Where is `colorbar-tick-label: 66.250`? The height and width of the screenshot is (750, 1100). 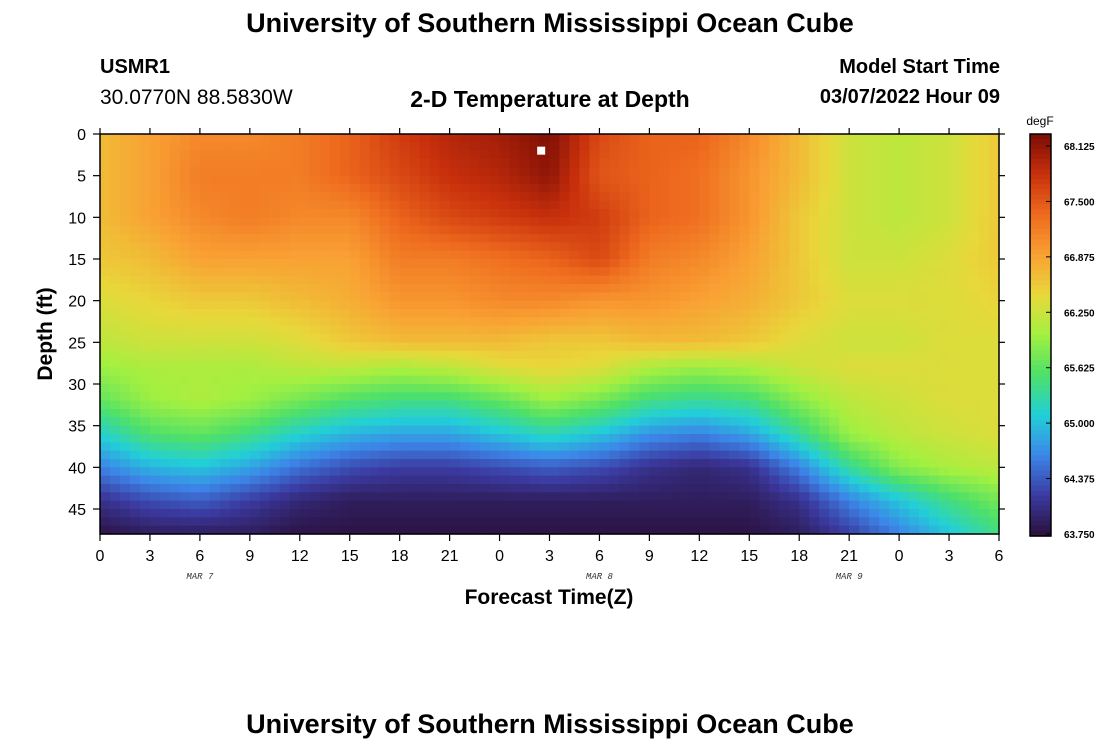 colorbar-tick-label: 66.250 is located at coordinates (1079, 313).